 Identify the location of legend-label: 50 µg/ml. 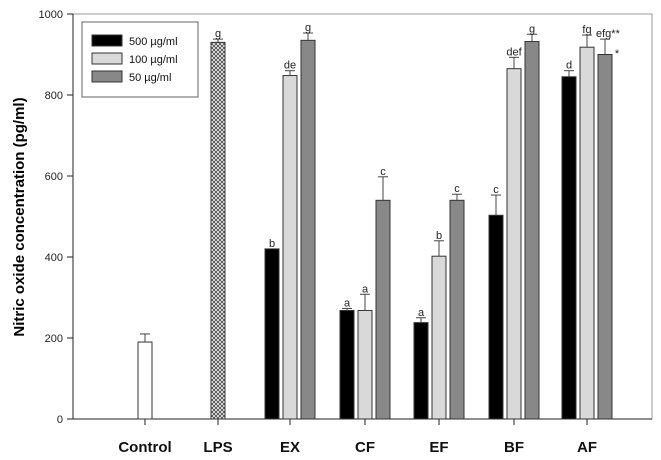
(150, 78).